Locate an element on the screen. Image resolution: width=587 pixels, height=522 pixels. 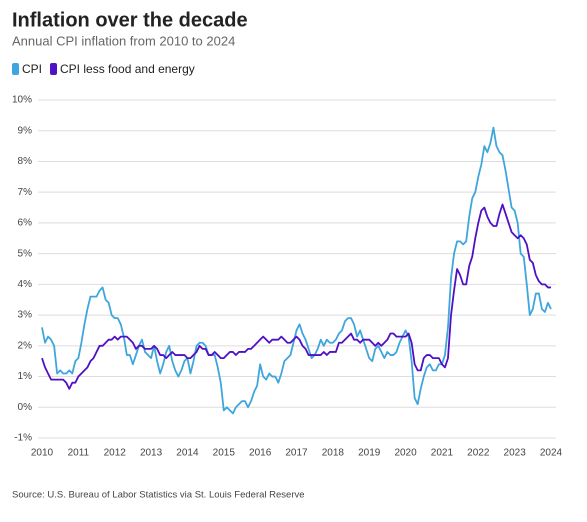
x-tick-label: 2018 is located at coordinates (333, 453).